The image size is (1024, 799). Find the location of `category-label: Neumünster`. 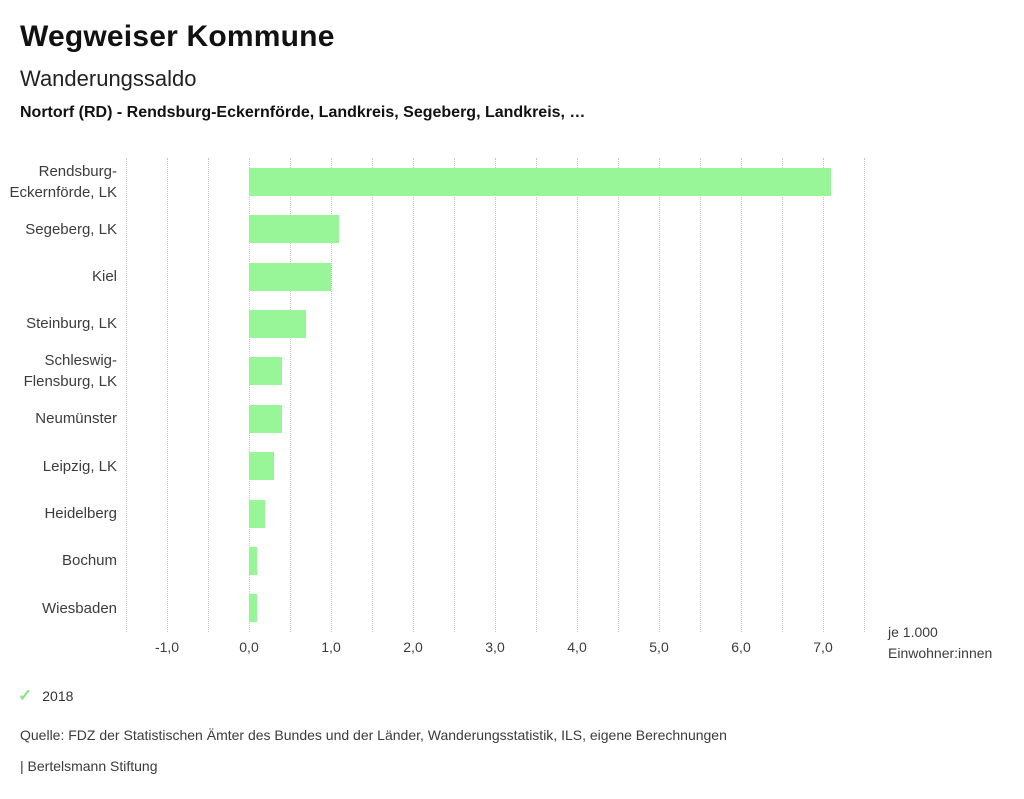

category-label: Neumünster is located at coordinates (76, 419).